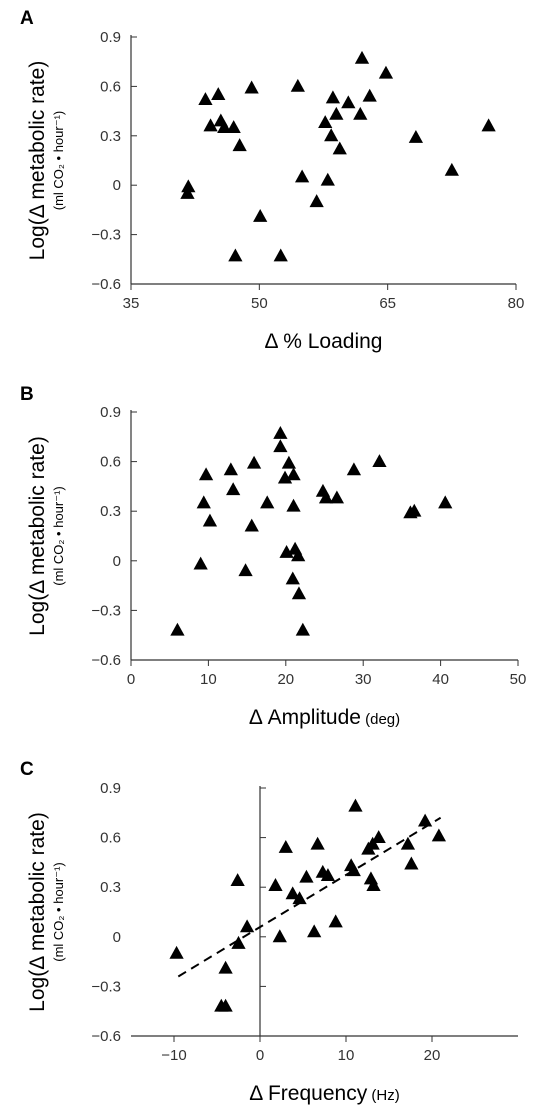 The width and height of the screenshot is (540, 1109). What do you see at coordinates (305, 717) in the screenshot?
I see `x-axis-label-main: Δ Amplitude` at bounding box center [305, 717].